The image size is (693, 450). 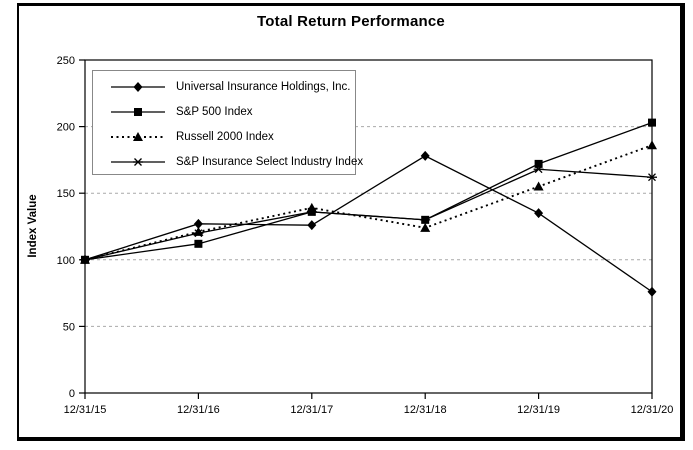 What do you see at coordinates (66, 128) in the screenshot?
I see `y-tick-label: 200` at bounding box center [66, 128].